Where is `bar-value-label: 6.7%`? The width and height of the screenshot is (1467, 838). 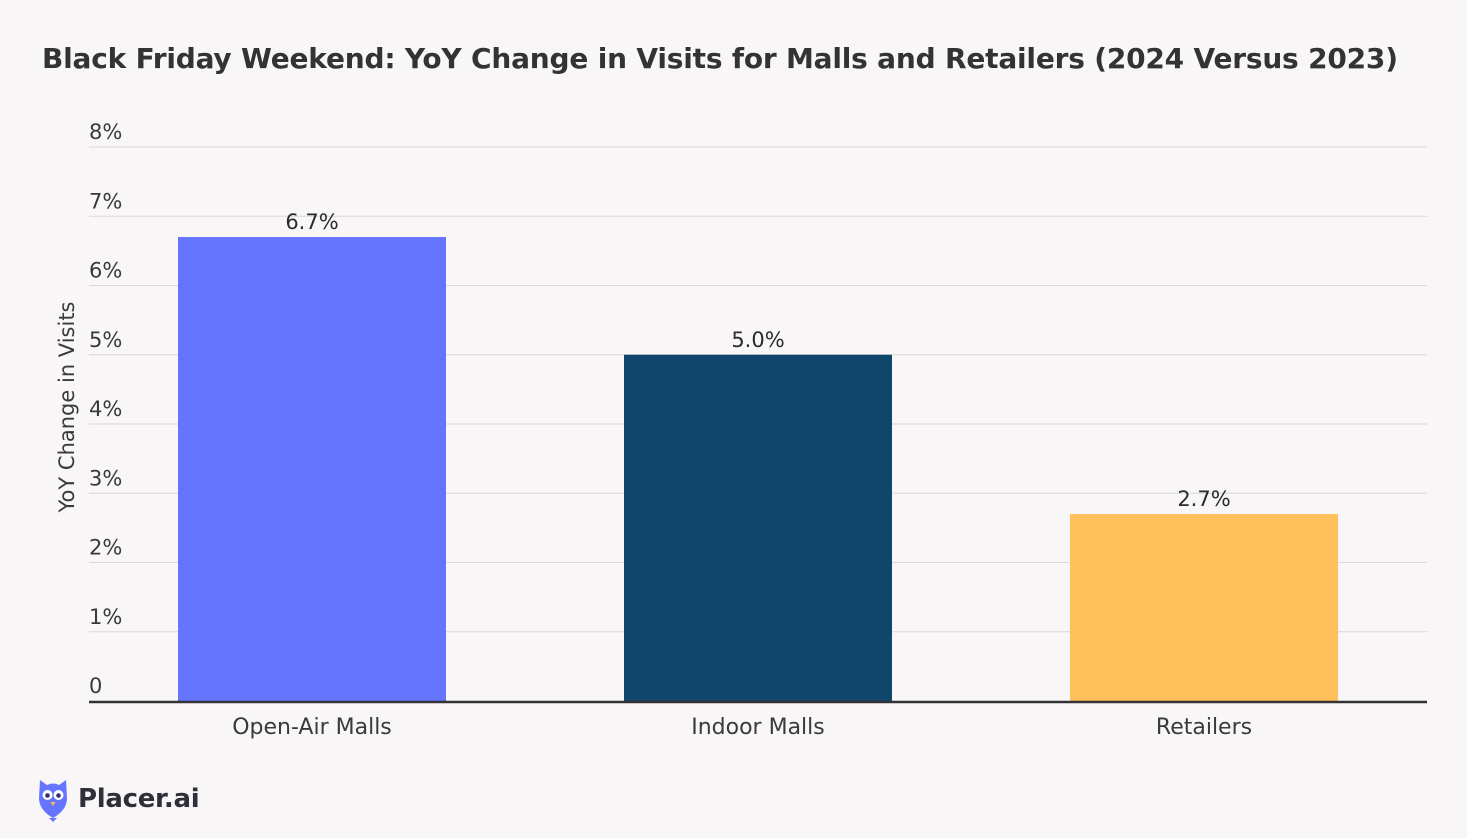 bar-value-label: 6.7% is located at coordinates (311, 222).